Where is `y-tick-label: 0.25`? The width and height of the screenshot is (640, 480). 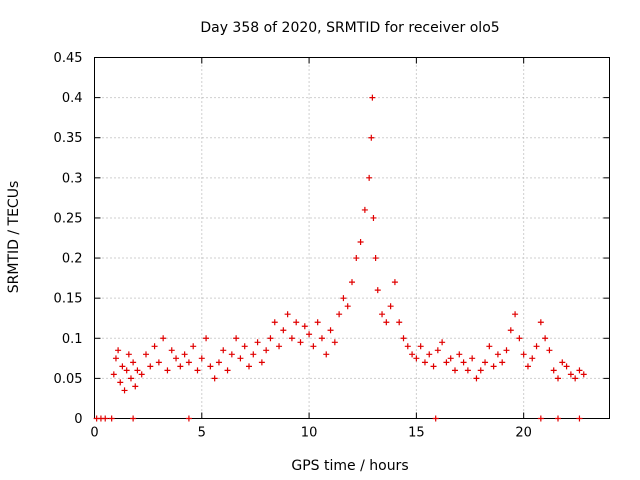
y-tick-label: 0.25 is located at coordinates (68, 218).